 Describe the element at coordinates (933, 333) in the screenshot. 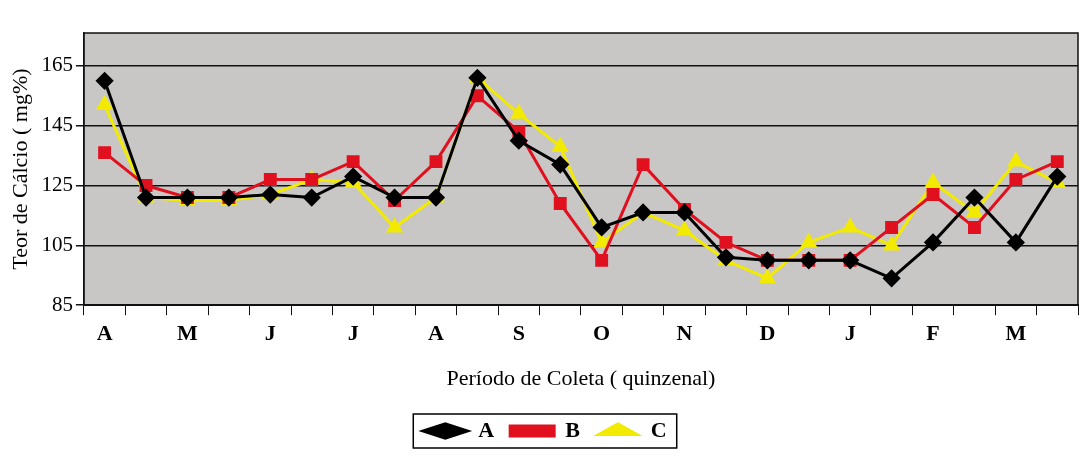

I see `x-tick-label: F` at that location.